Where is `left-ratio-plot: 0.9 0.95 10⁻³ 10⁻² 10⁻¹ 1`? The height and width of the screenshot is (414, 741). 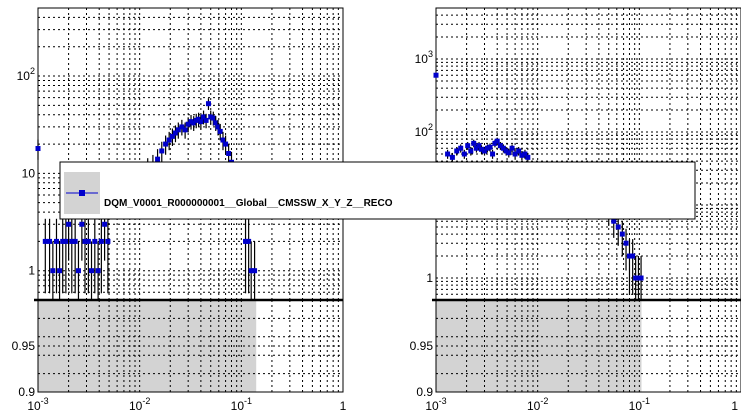
left-ratio-plot: 0.9 0.95 10⁻³ 10⁻² 10⁻¹ 1 is located at coordinates (179, 355).